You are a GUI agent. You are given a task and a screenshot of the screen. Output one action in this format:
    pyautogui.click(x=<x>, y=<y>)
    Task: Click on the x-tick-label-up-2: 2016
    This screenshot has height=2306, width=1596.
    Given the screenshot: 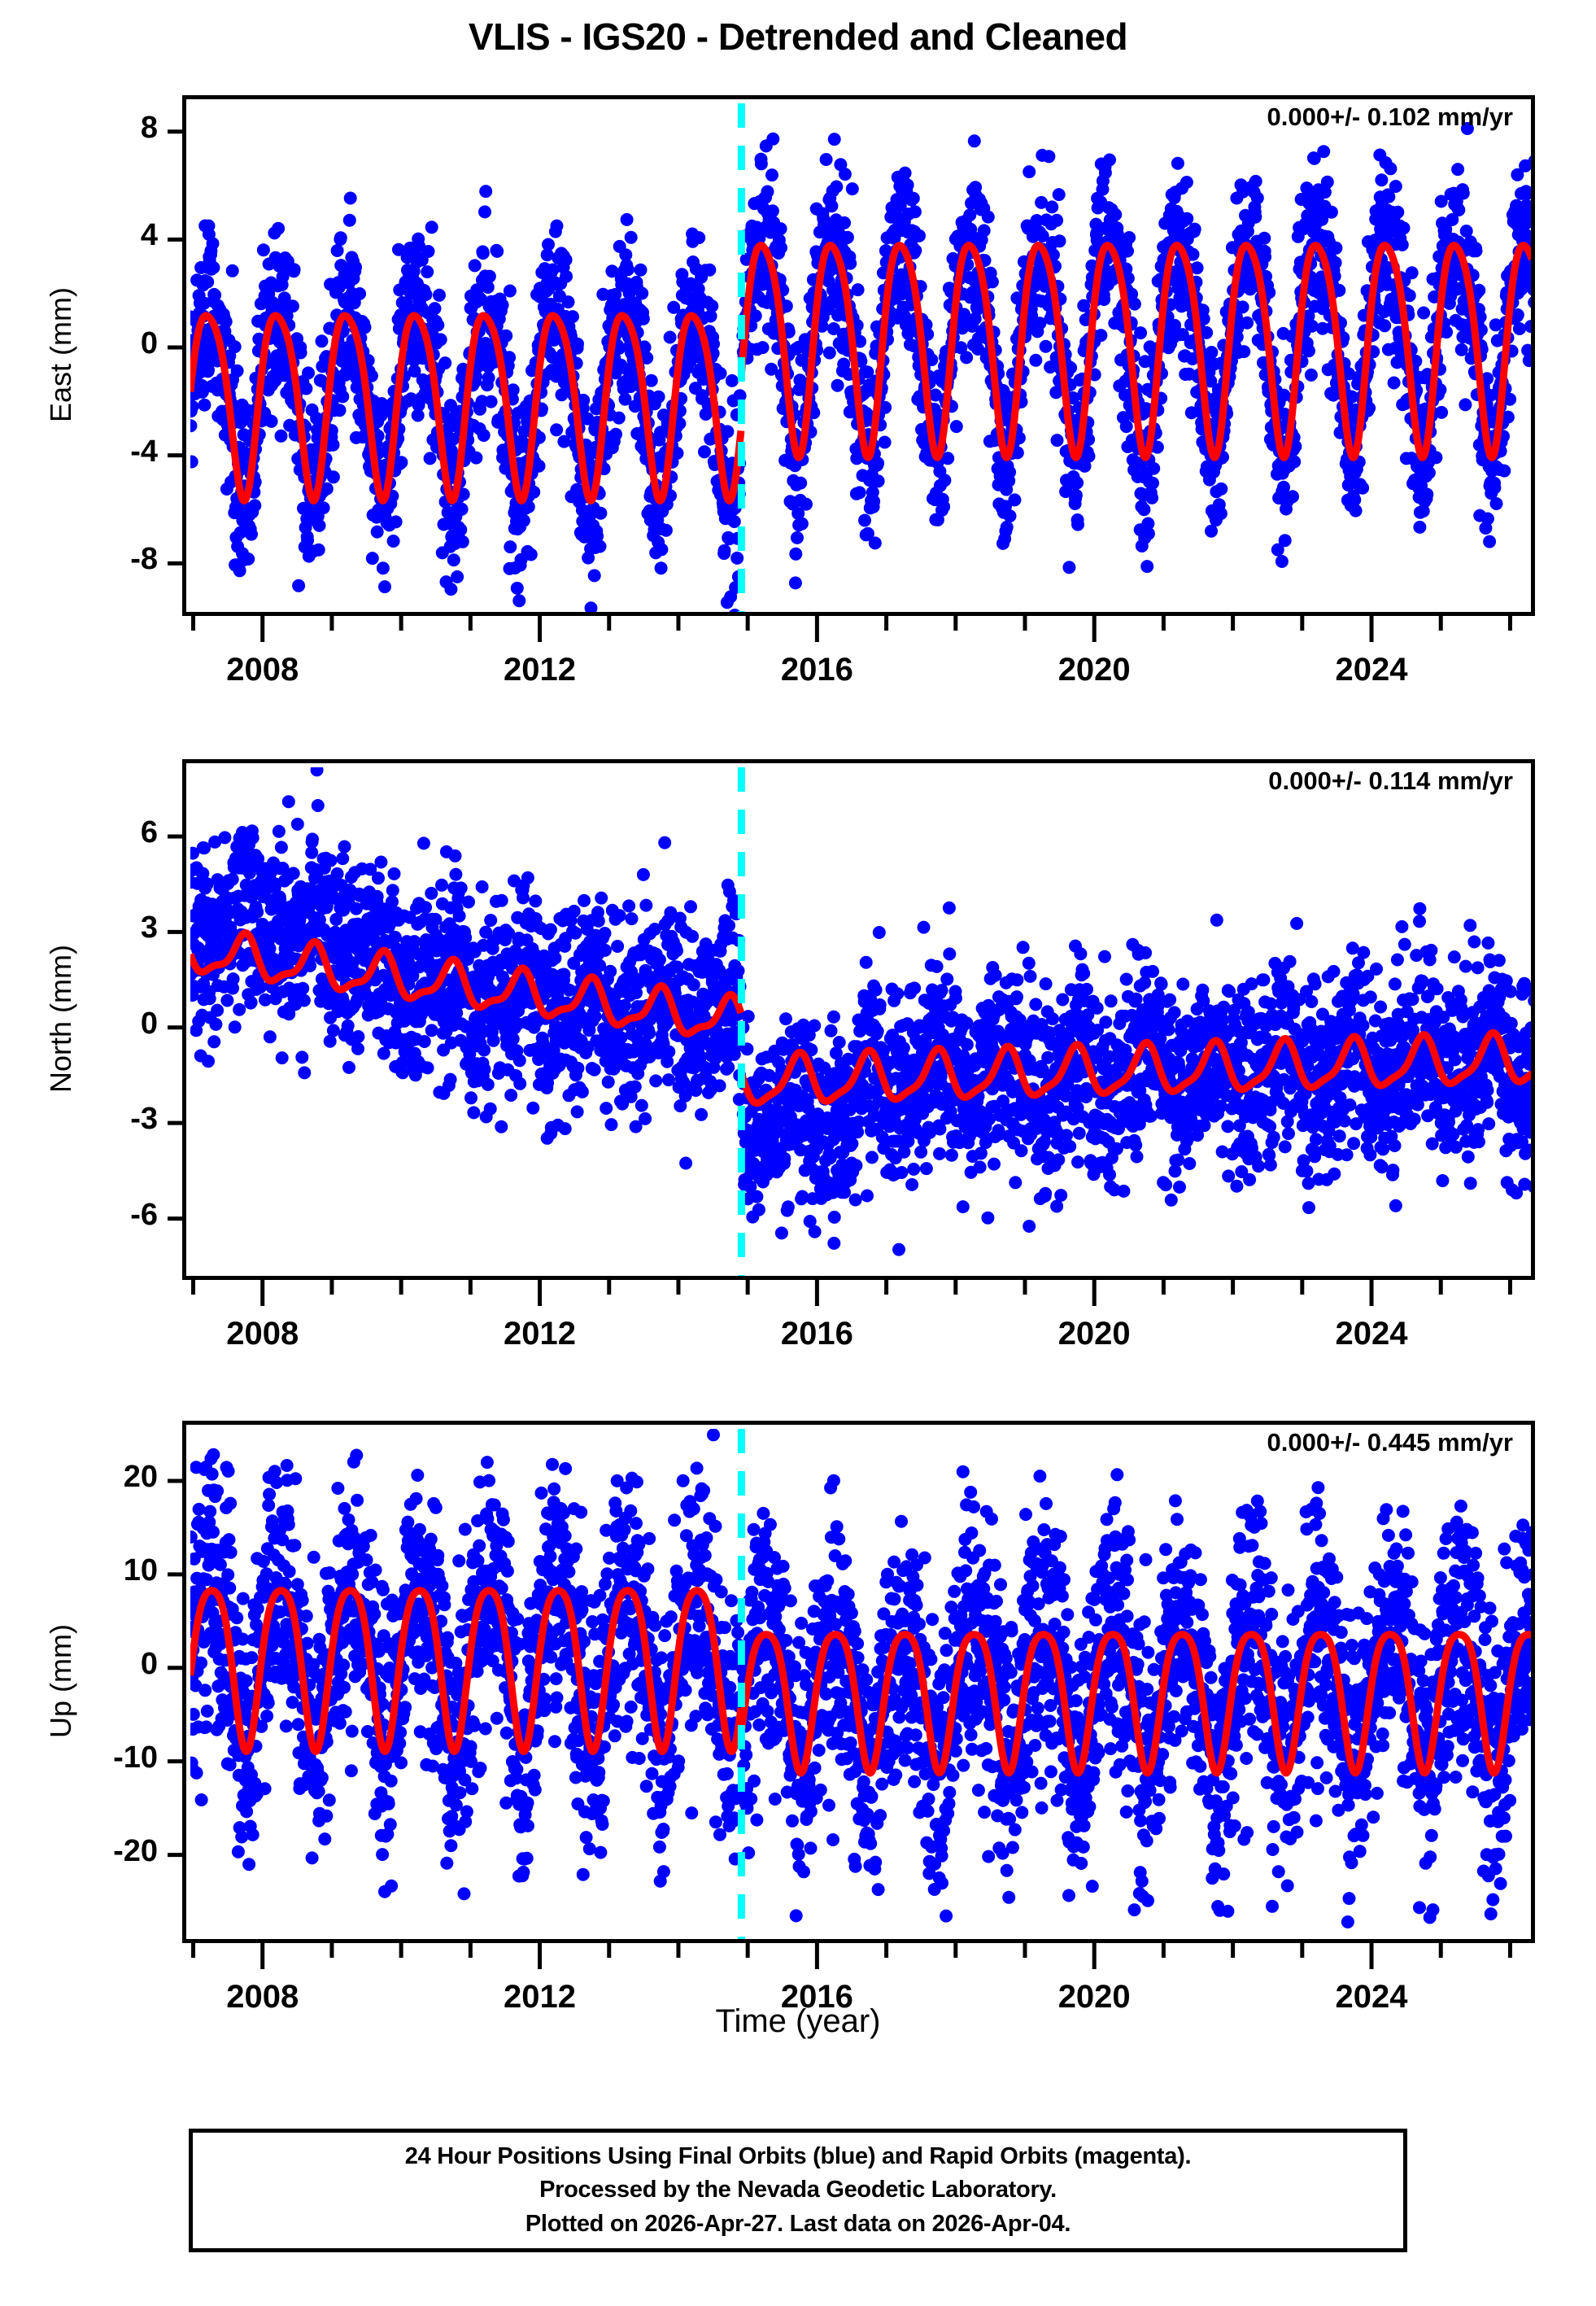 What is the action you would take?
    pyautogui.click(x=816, y=1997)
    